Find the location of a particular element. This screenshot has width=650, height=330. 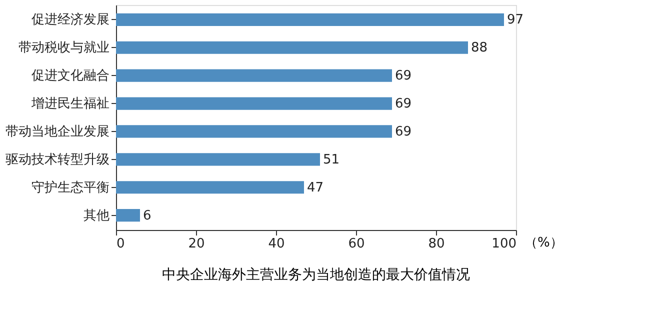

x-axis-title: （%） is located at coordinates (543, 243).